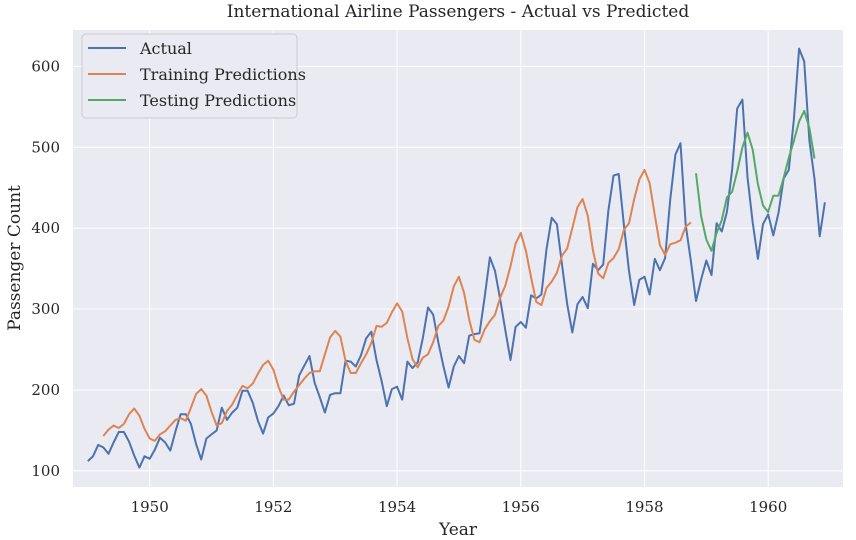 This screenshot has width=856, height=540. I want to click on y-tick-labels: 100 200 300 400 500 600, so click(45, 268).